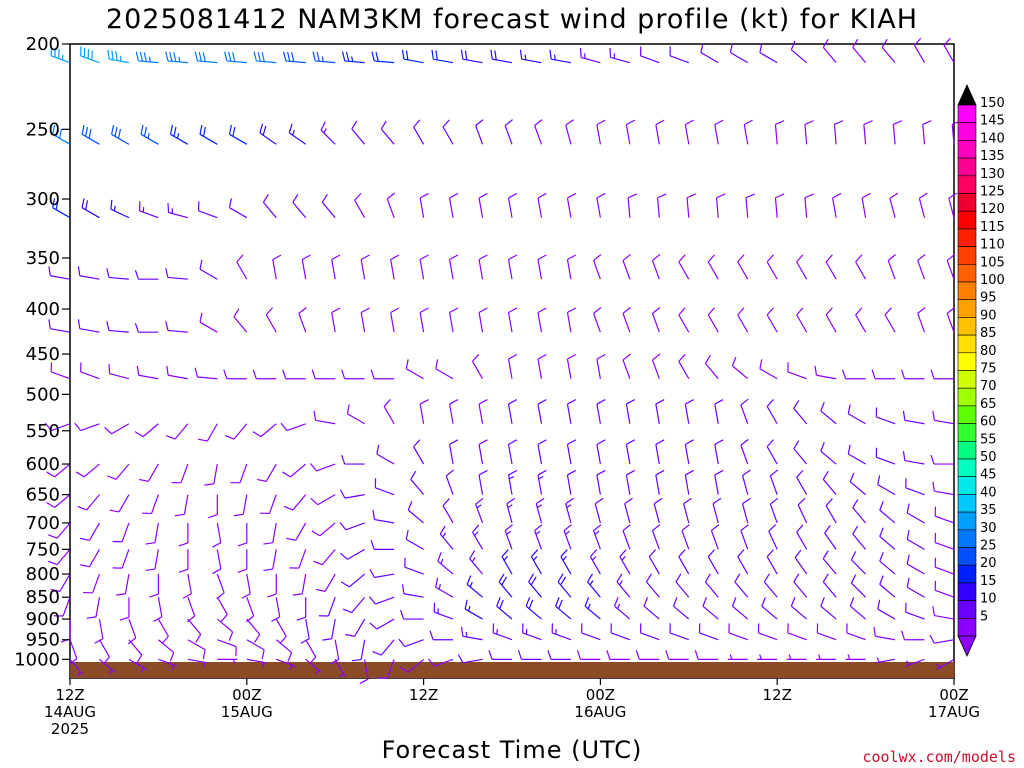  I want to click on colorbar-label: 140, so click(992, 138).